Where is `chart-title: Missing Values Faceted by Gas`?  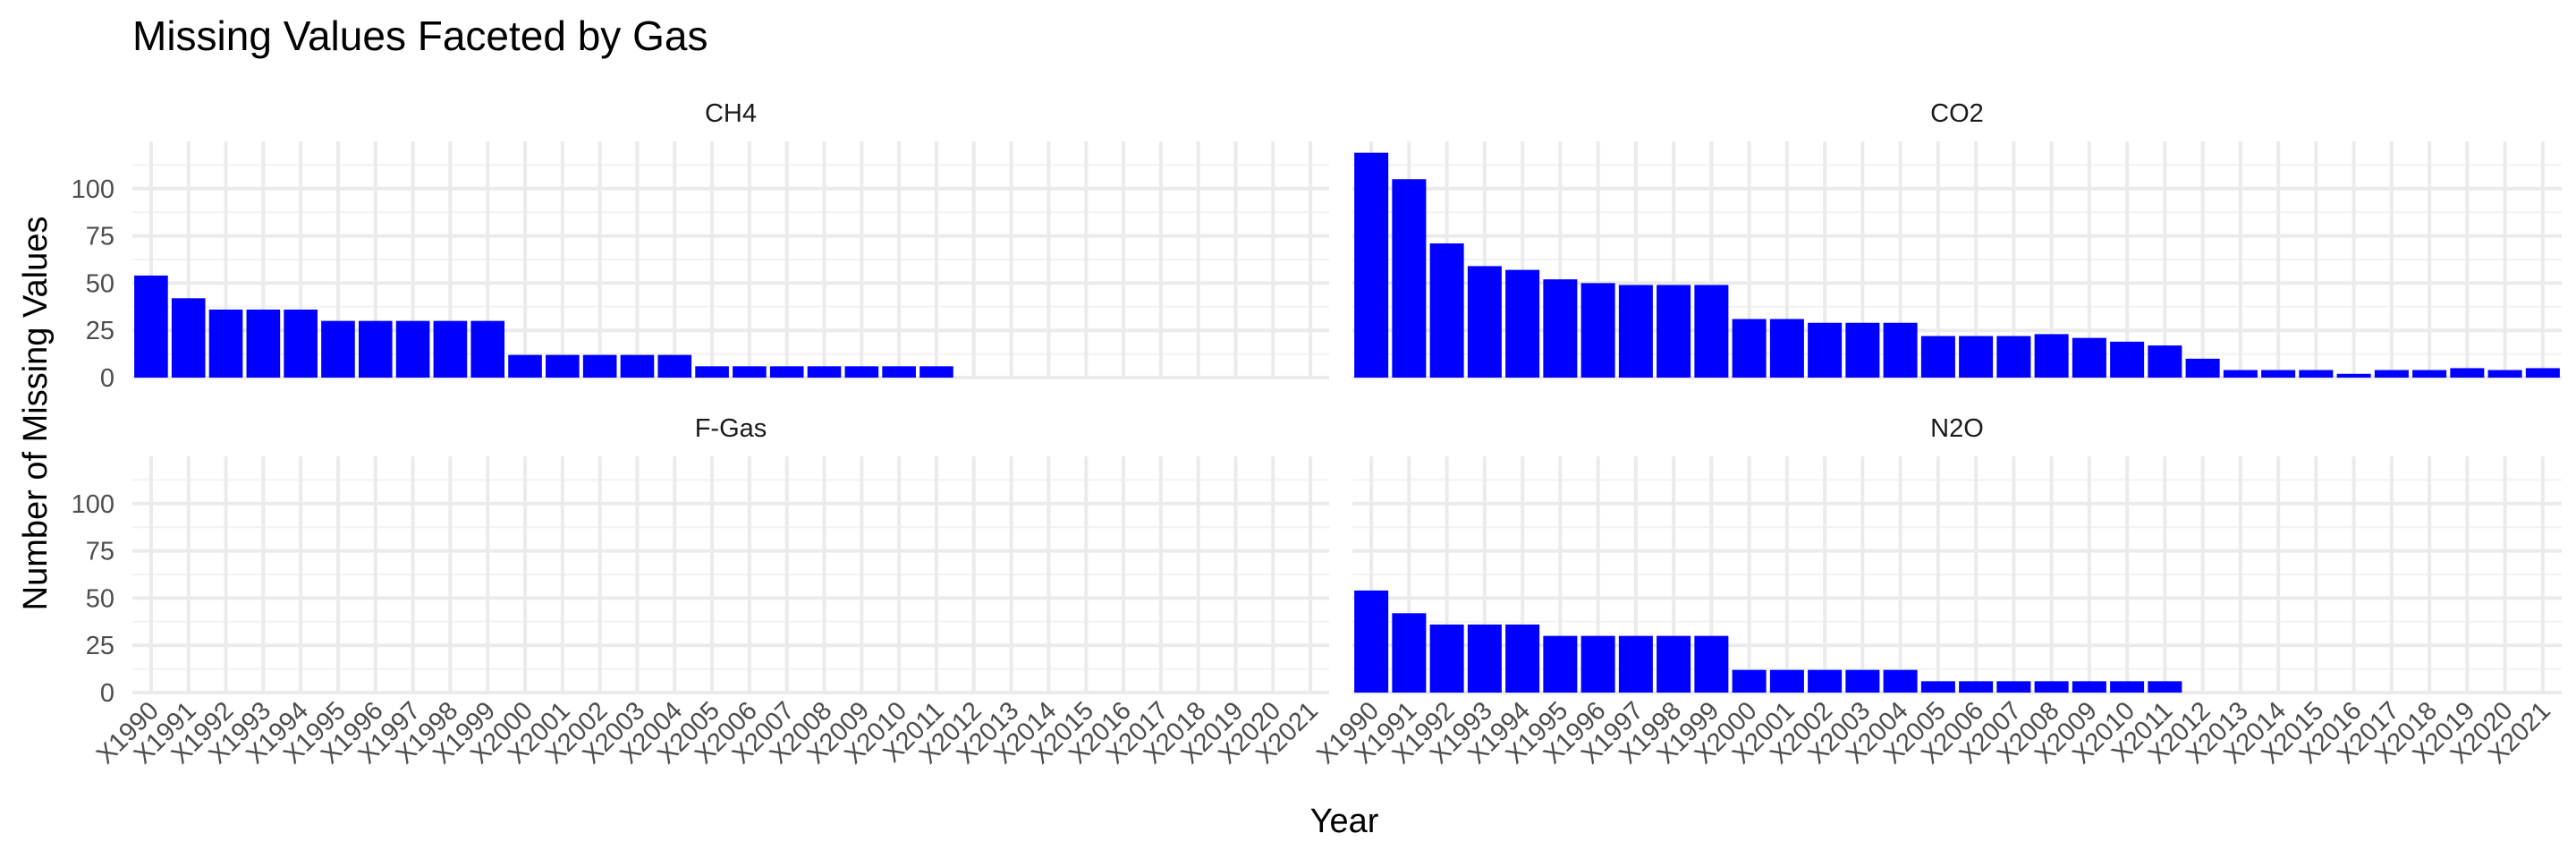 chart-title: Missing Values Faceted by Gas is located at coordinates (420, 36).